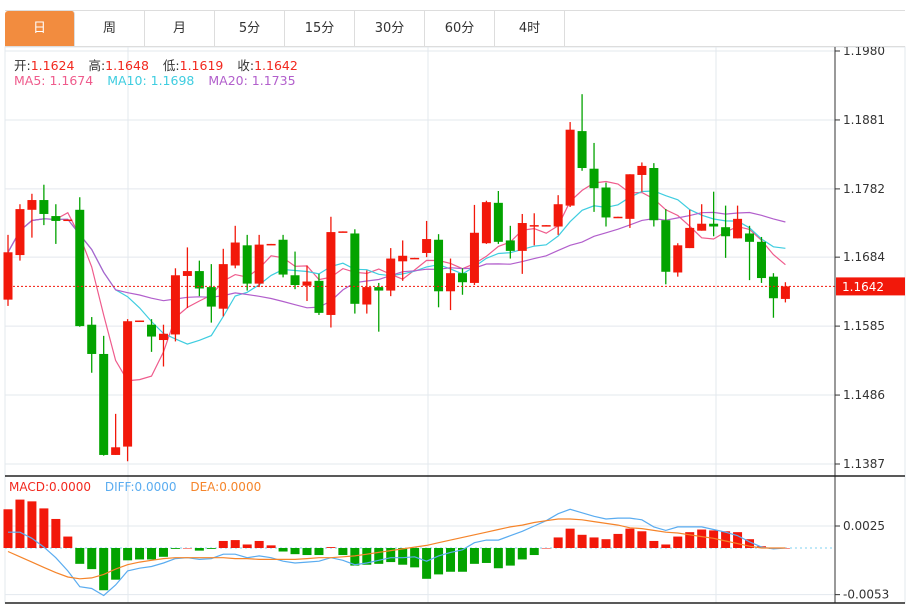 The image size is (912, 607). Describe the element at coordinates (864, 120) in the screenshot. I see `price-tick-label: 1.1881` at that location.